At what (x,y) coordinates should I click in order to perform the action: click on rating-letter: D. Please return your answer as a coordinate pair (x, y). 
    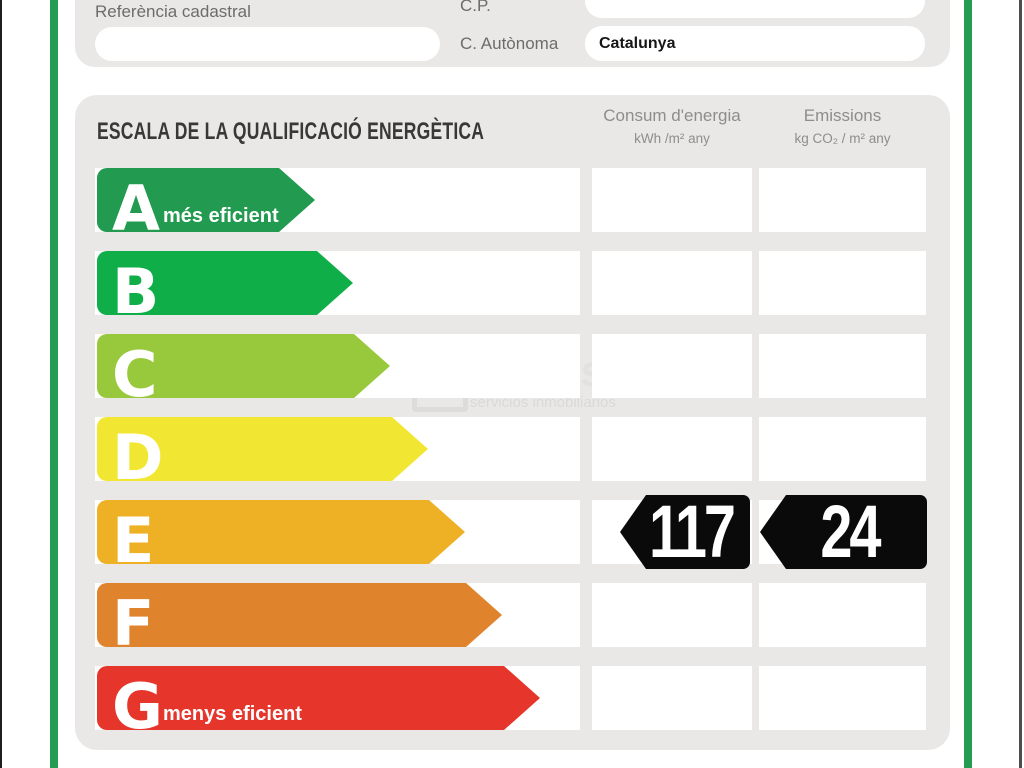
    Looking at the image, I should click on (138, 457).